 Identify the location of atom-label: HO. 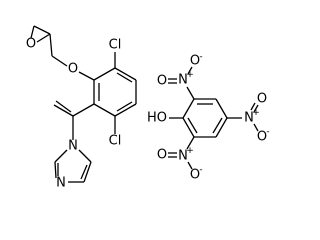
(157, 118).